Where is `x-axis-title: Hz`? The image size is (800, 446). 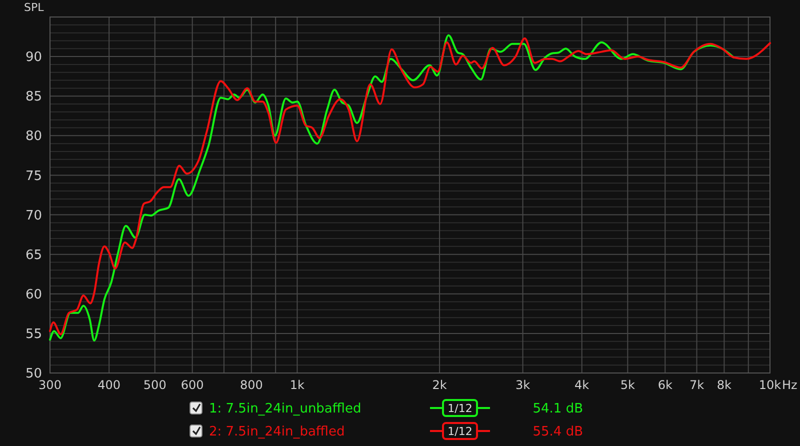 x-axis-title: Hz is located at coordinates (790, 385).